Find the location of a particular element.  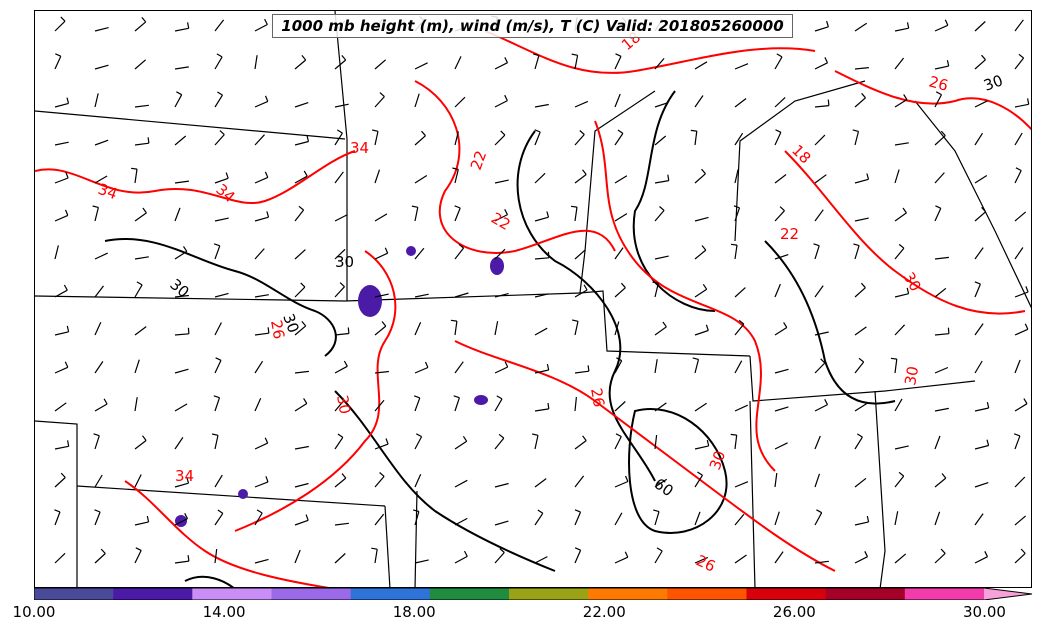

temp-label: 30 is located at coordinates (911, 376).